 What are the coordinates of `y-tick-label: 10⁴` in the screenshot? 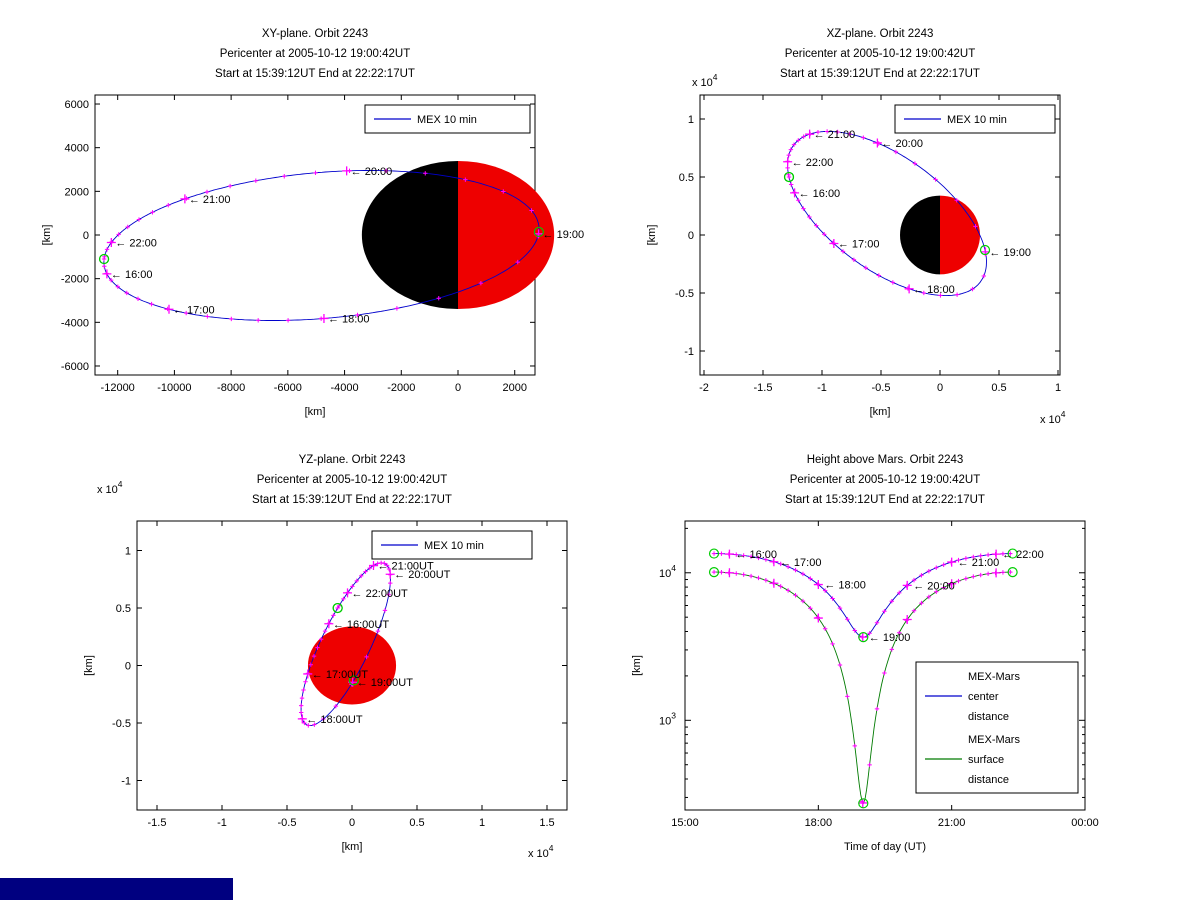 It's located at (667, 571).